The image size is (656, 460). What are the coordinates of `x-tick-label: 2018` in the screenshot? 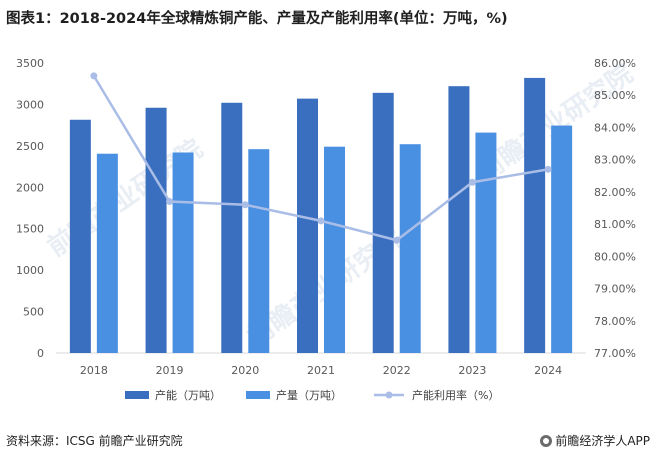 It's located at (94, 370).